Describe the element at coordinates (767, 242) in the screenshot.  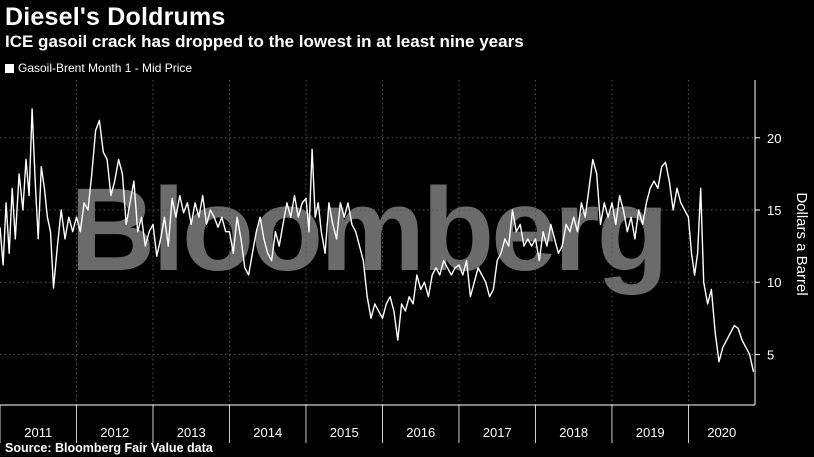
I see `y-axis: 5 10 15 20` at that location.